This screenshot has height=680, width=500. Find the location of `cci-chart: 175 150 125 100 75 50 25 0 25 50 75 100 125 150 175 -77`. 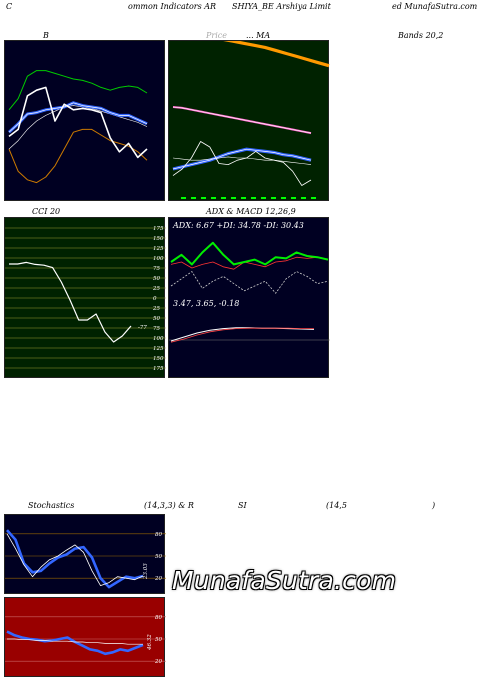

cci-chart: 175 150 125 100 75 50 25 0 25 50 75 100 125 150 175 -77 is located at coordinates (85, 299).